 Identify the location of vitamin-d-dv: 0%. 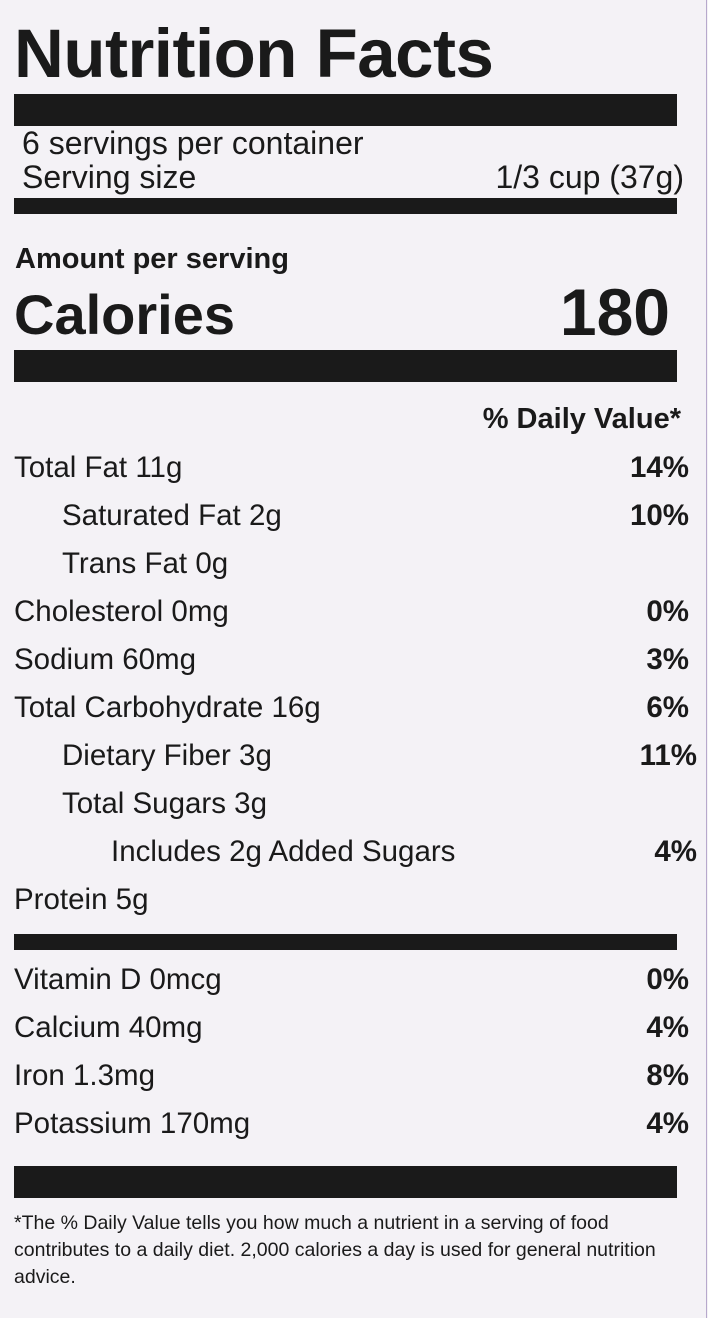
(667, 979).